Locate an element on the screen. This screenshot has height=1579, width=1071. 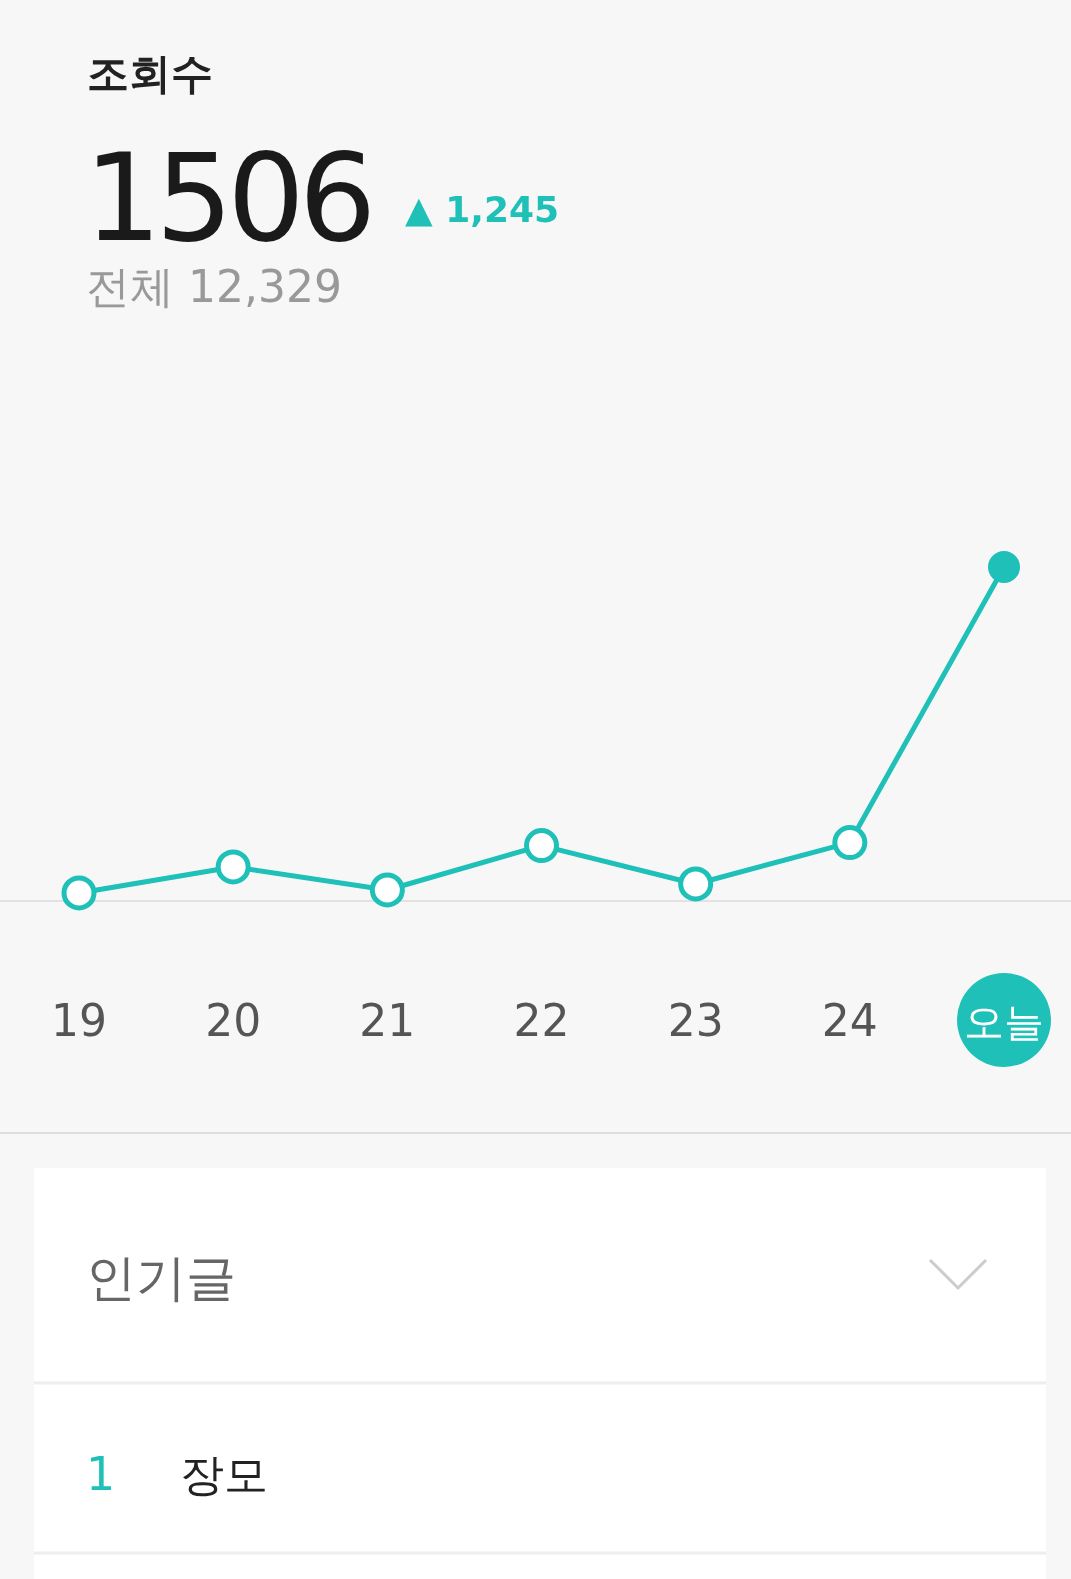
text: 장모 is located at coordinates (224, 1474).